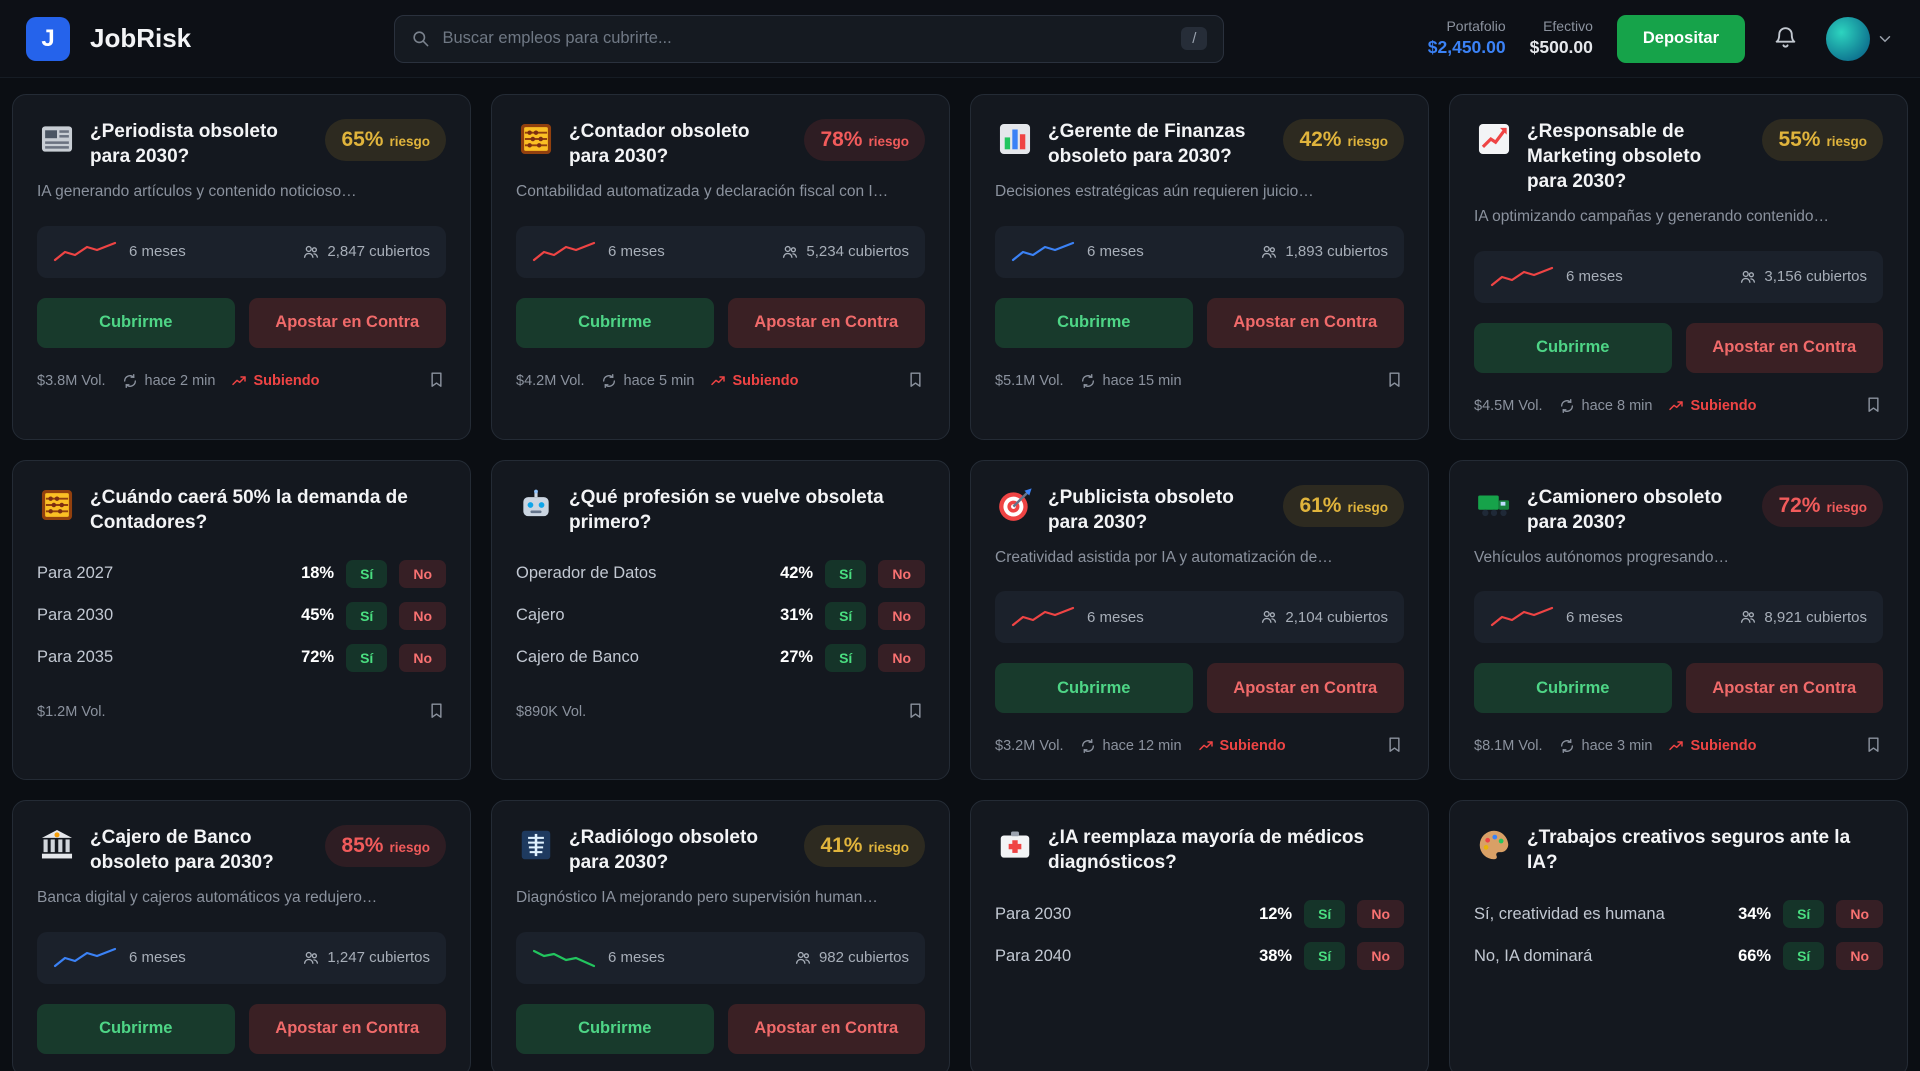 The image size is (1920, 1071). What do you see at coordinates (1367, 507) in the screenshot?
I see `risk-word: riesgo` at bounding box center [1367, 507].